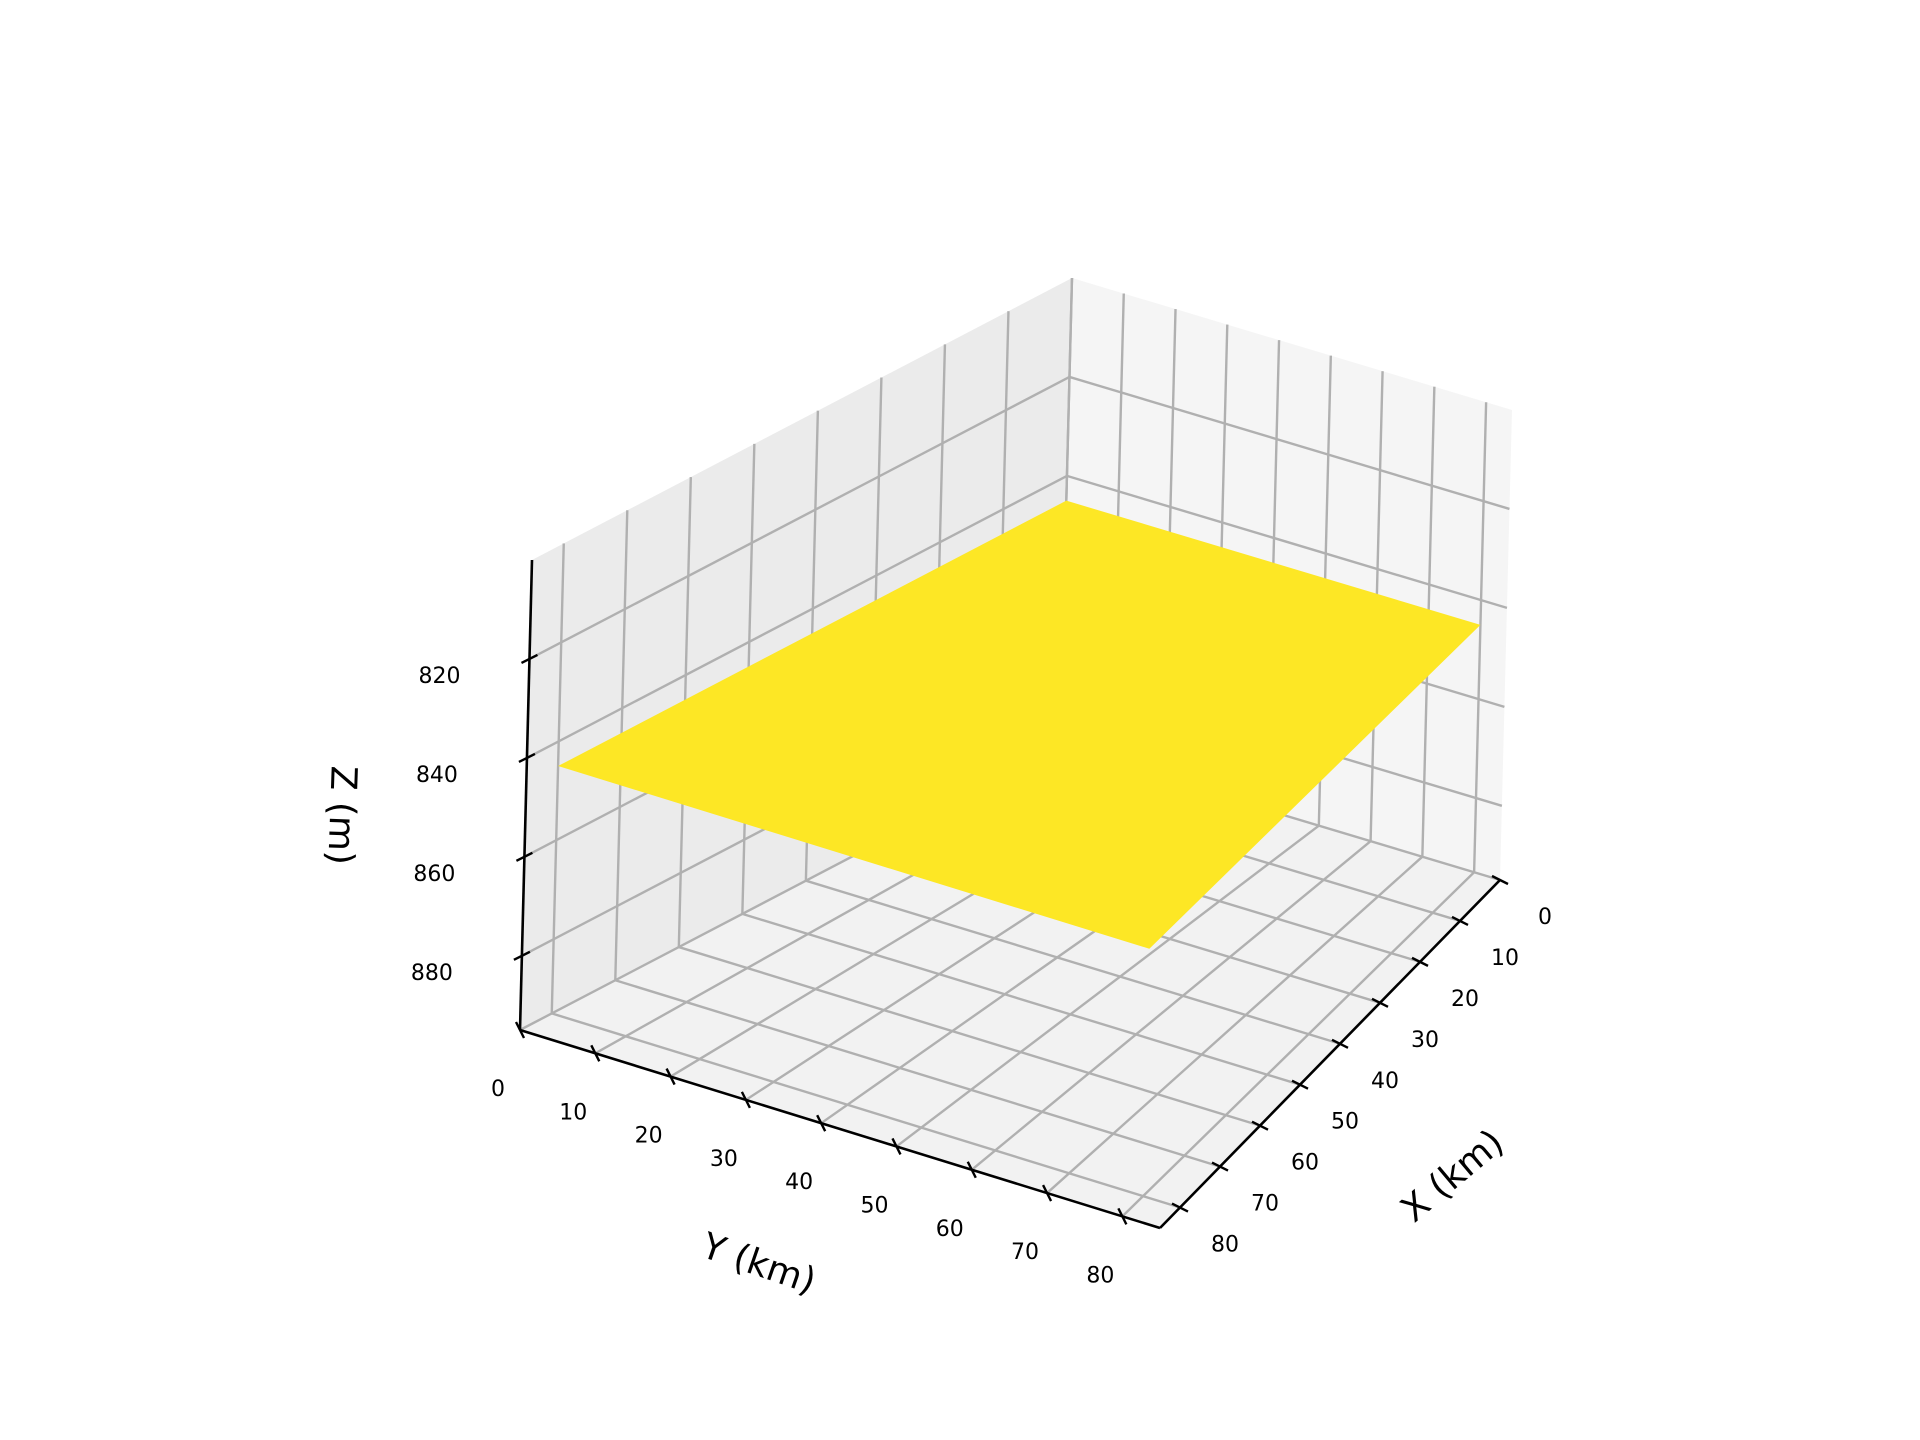 The image size is (1920, 1440). I want to click on z-axis-line, so click(526, 795).